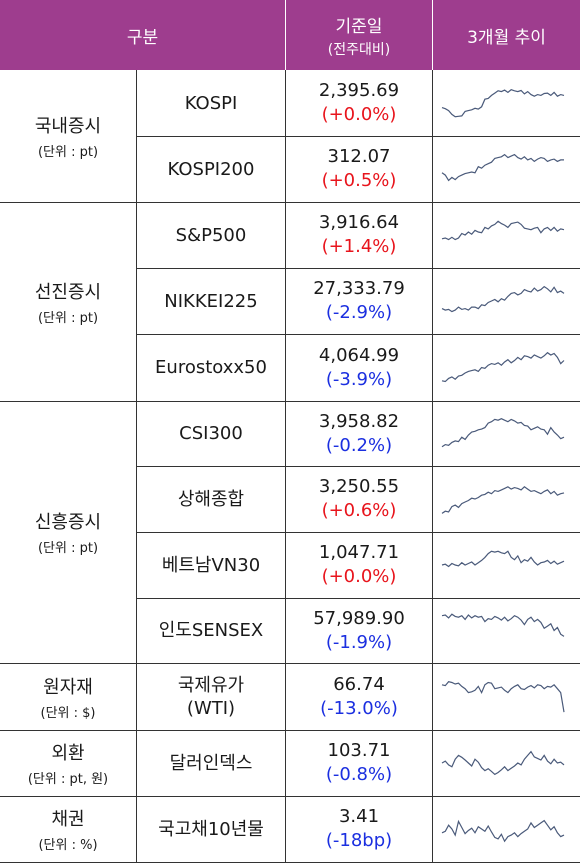 This screenshot has height=866, width=580. I want to click on index-name-cell: 국고채10년물, so click(211, 829).